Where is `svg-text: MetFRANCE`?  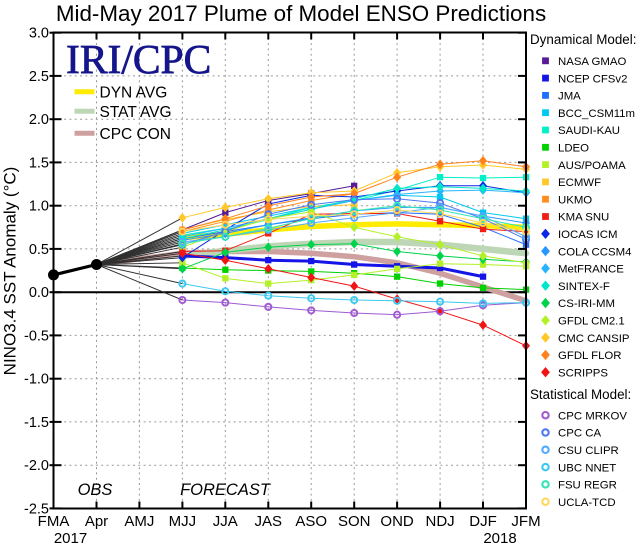 svg-text: MetFRANCE is located at coordinates (591, 270).